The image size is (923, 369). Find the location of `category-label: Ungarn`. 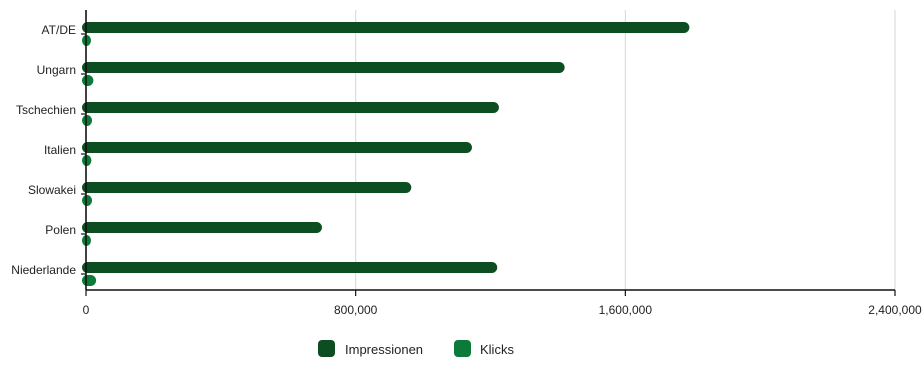

category-label: Ungarn is located at coordinates (56, 70).